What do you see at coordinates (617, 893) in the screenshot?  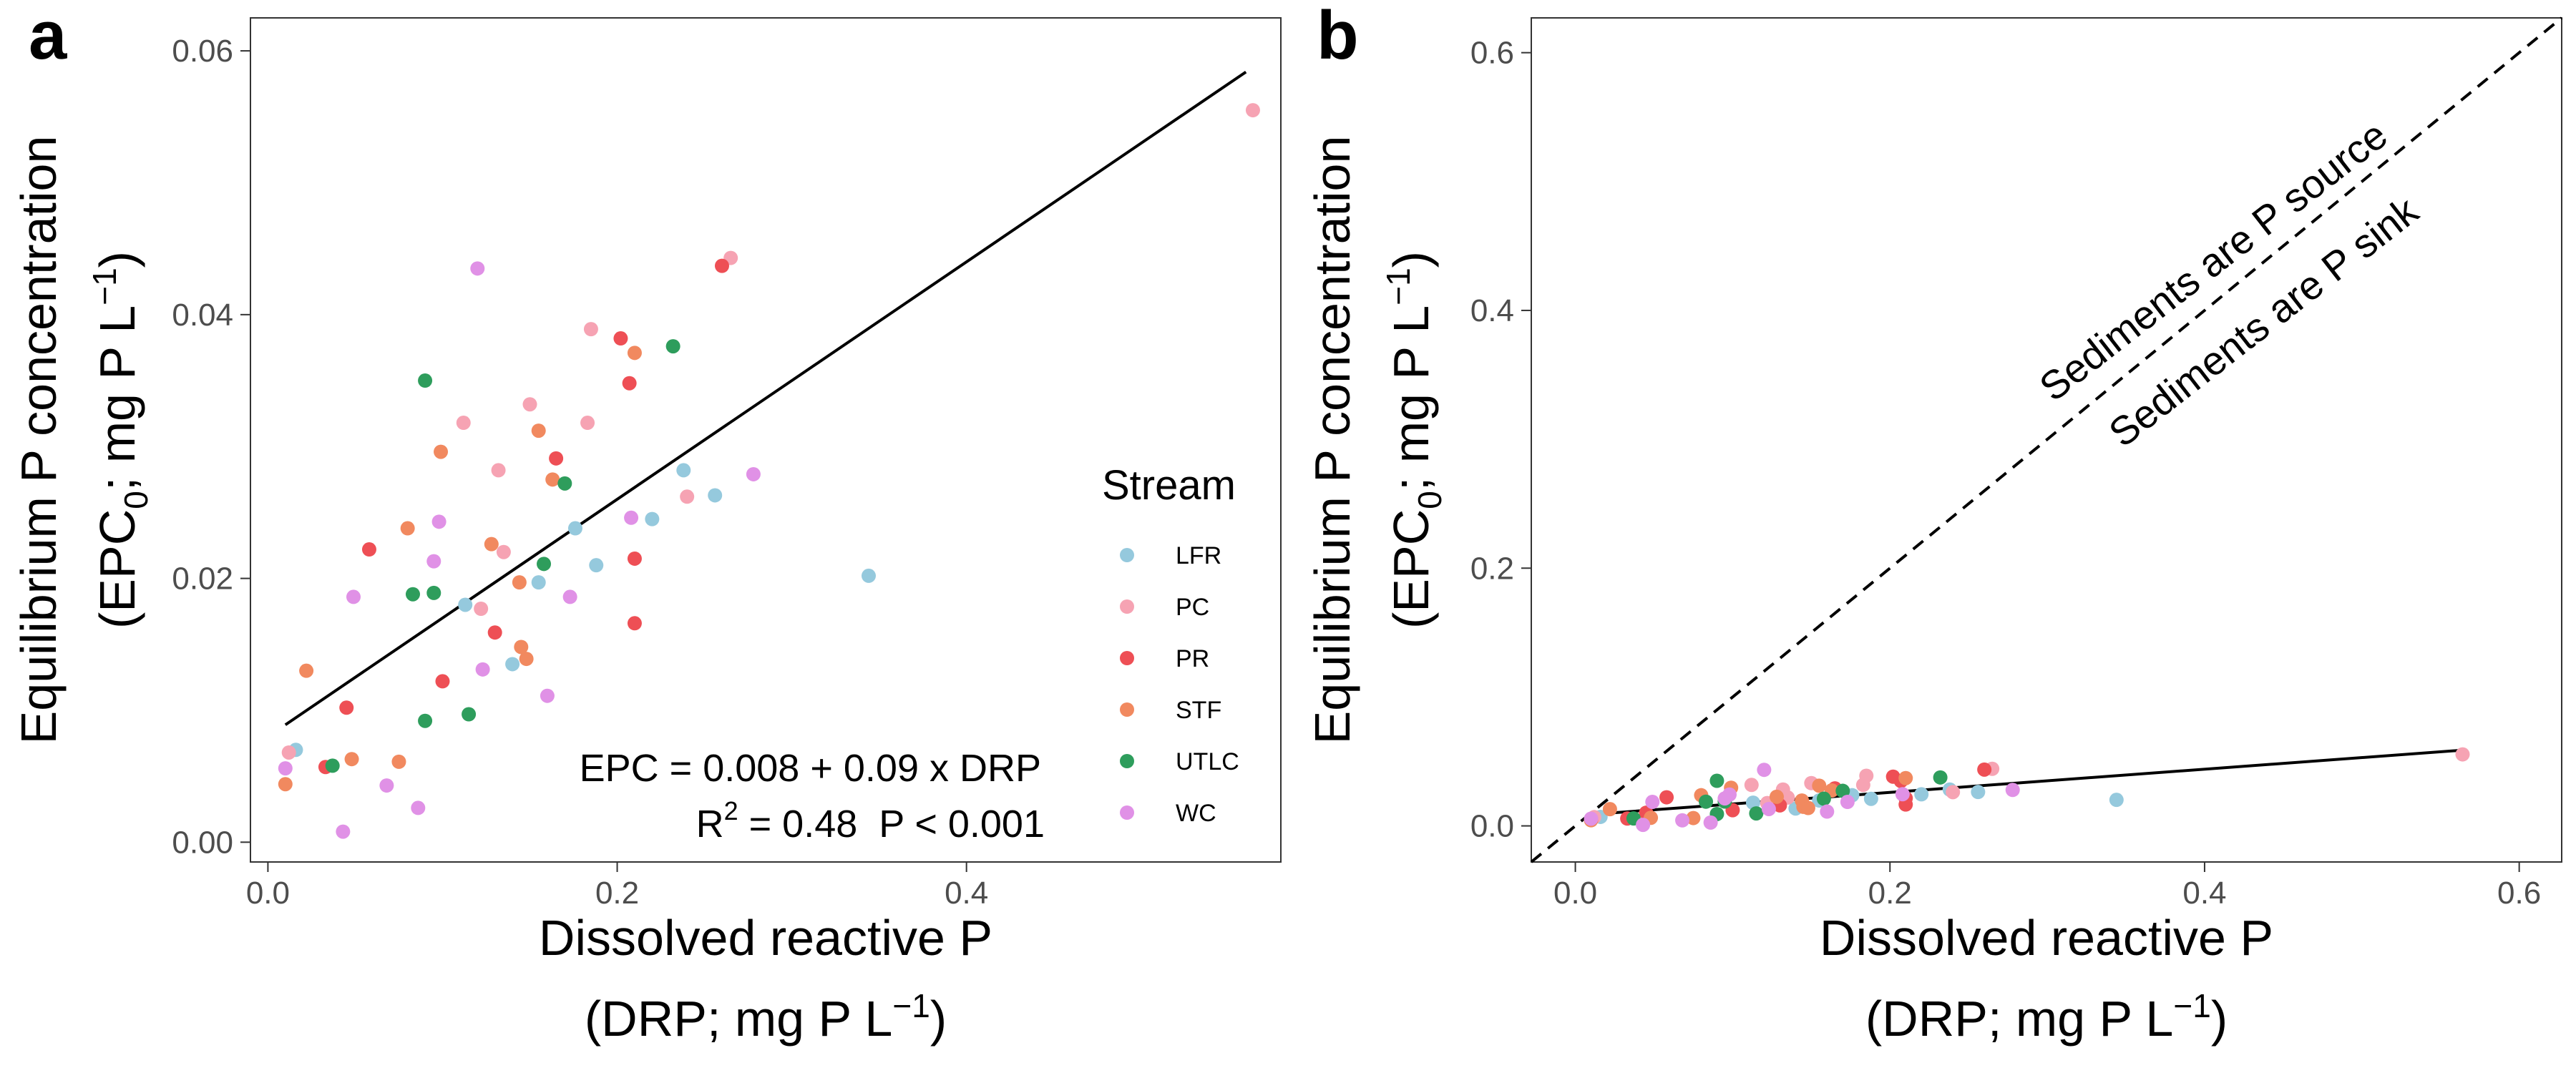 I see `panel-a-x-tick-label: 0.2` at bounding box center [617, 893].